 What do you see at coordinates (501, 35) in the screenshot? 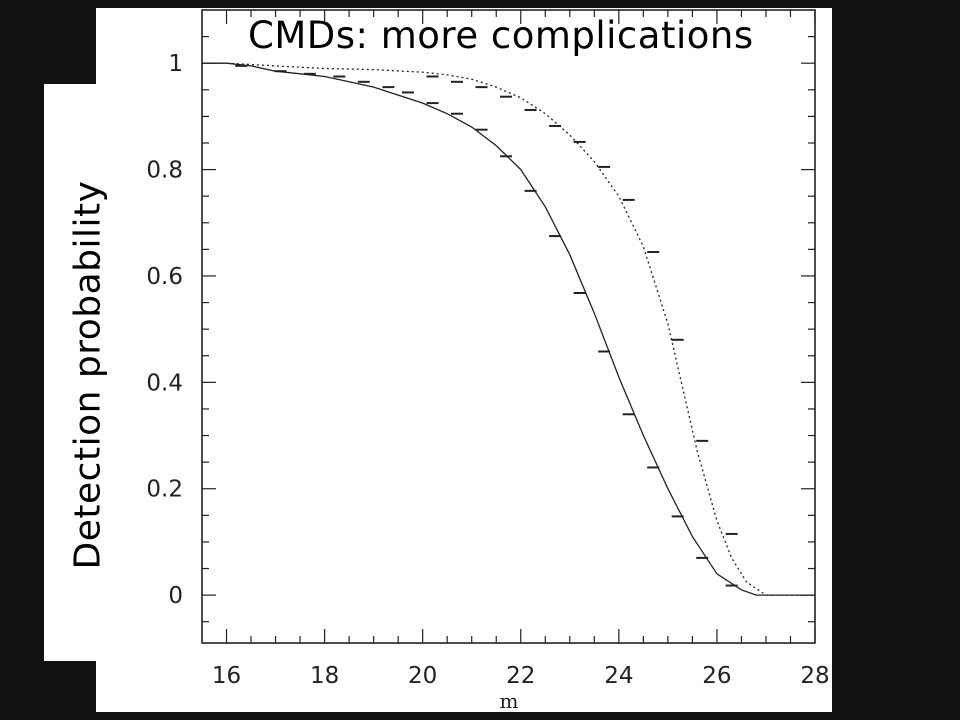
I see `slide-title: CMDs: more complications` at bounding box center [501, 35].